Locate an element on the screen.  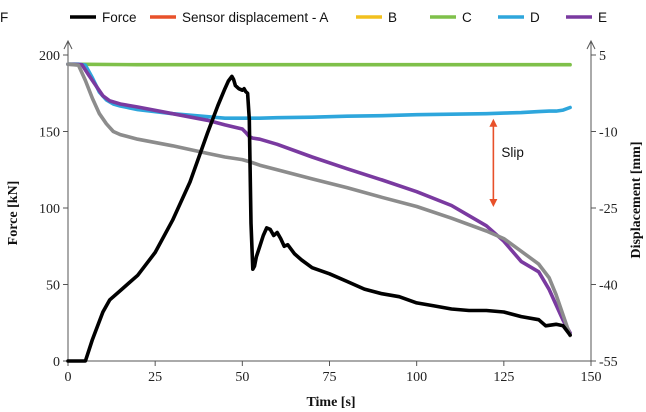
x-axis-title: Time [s] is located at coordinates (330, 402).